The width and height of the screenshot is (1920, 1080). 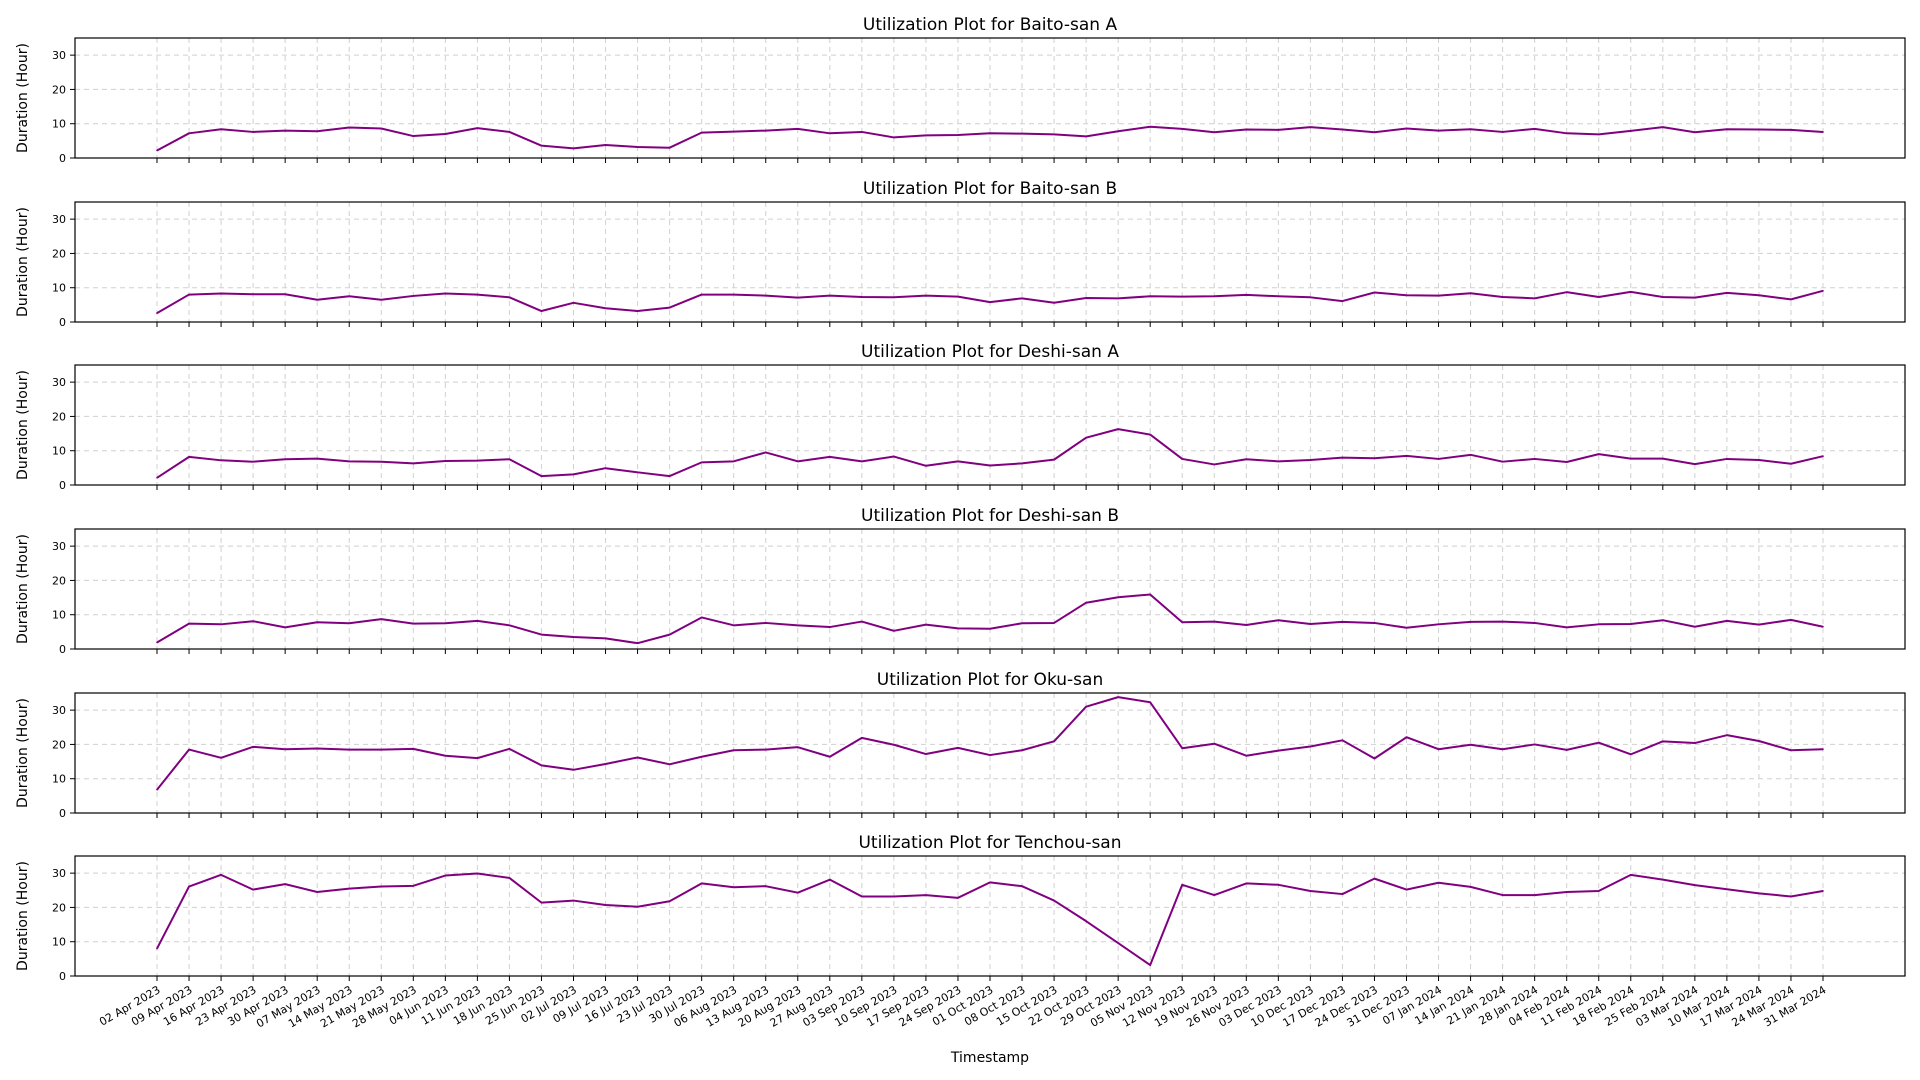 I want to click on y-tick-label: 0, so click(x=62, y=649).